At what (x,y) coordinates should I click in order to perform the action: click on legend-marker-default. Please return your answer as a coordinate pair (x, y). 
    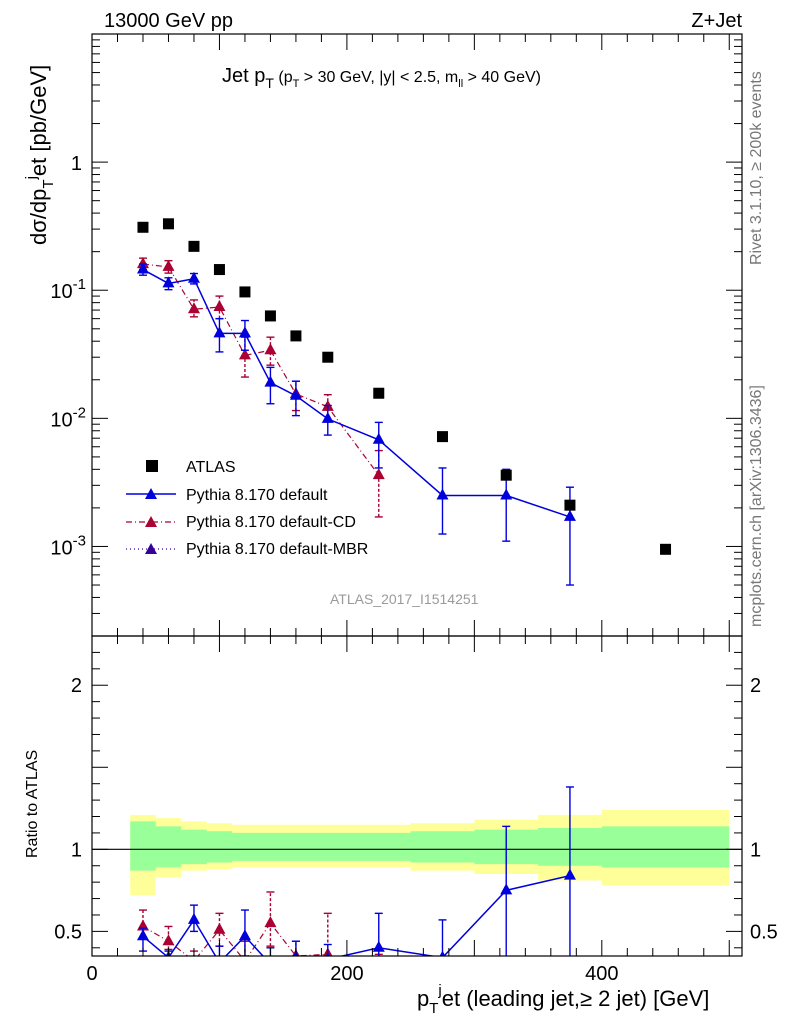
    Looking at the image, I should click on (151, 493).